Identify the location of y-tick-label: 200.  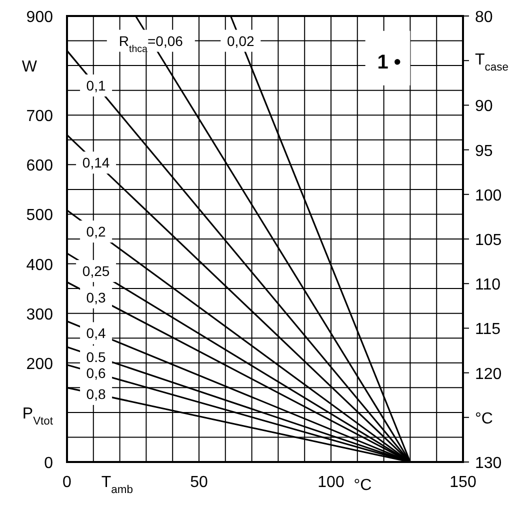
(40, 364).